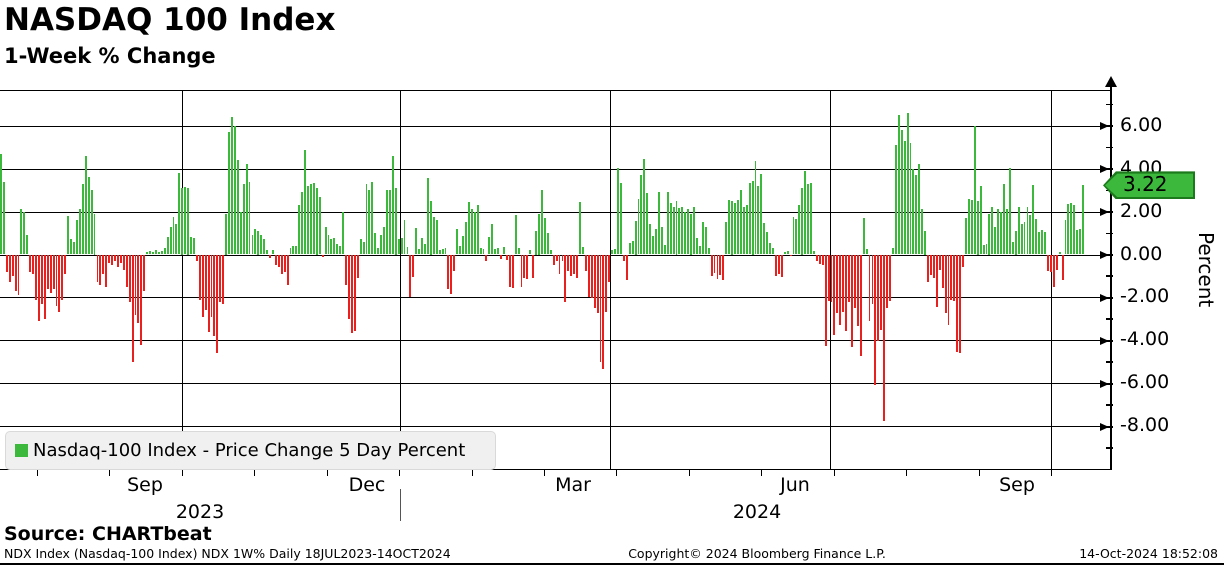 The image size is (1224, 566). Describe the element at coordinates (1108, 126) in the screenshot. I see `y-major-tick` at that location.